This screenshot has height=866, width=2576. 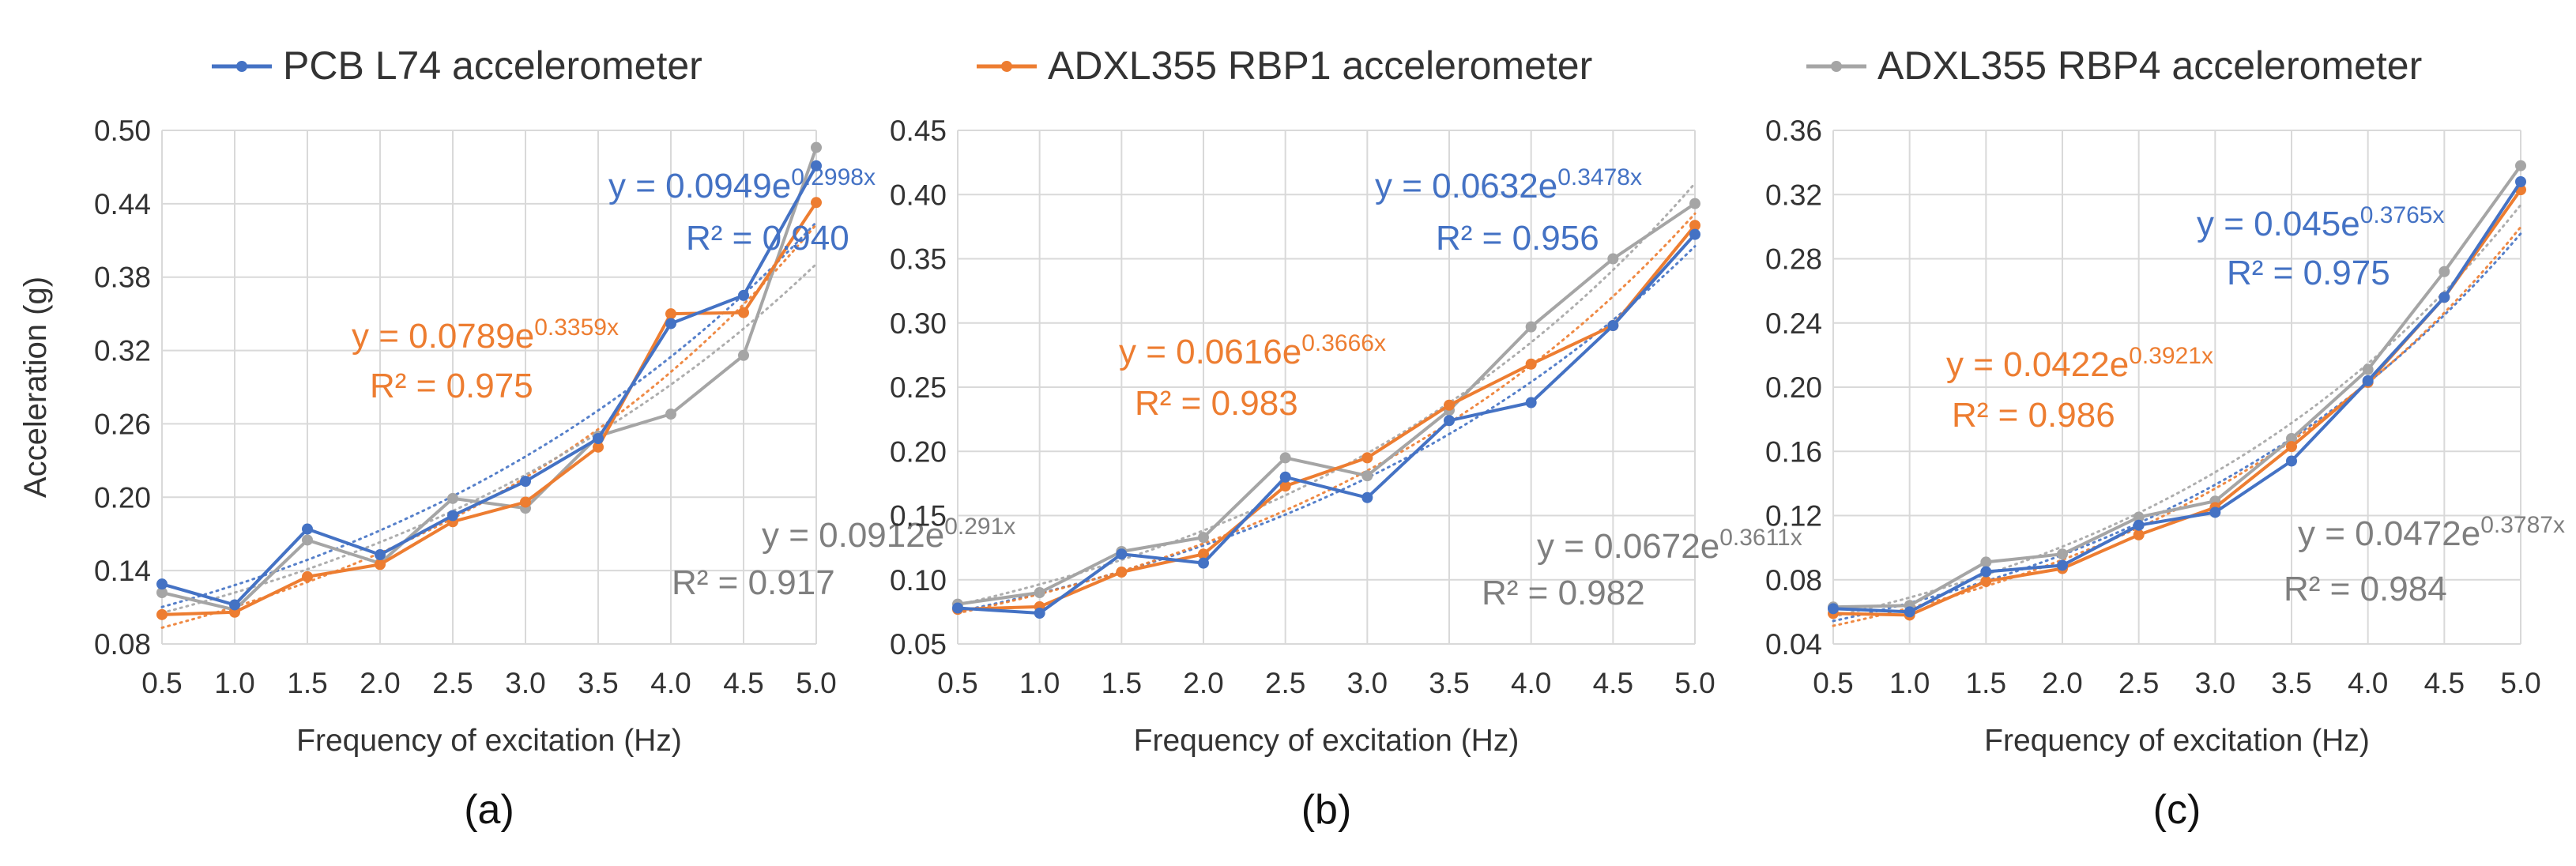 I want to click on trend-equation: y = 0.0616e0.3666x, so click(x=1252, y=350).